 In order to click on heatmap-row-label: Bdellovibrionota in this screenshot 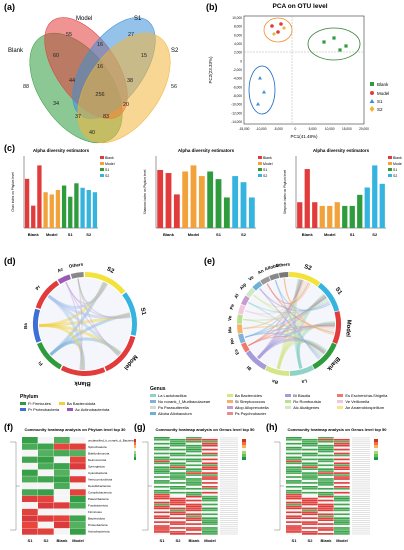, I will do `click(99, 453)`.